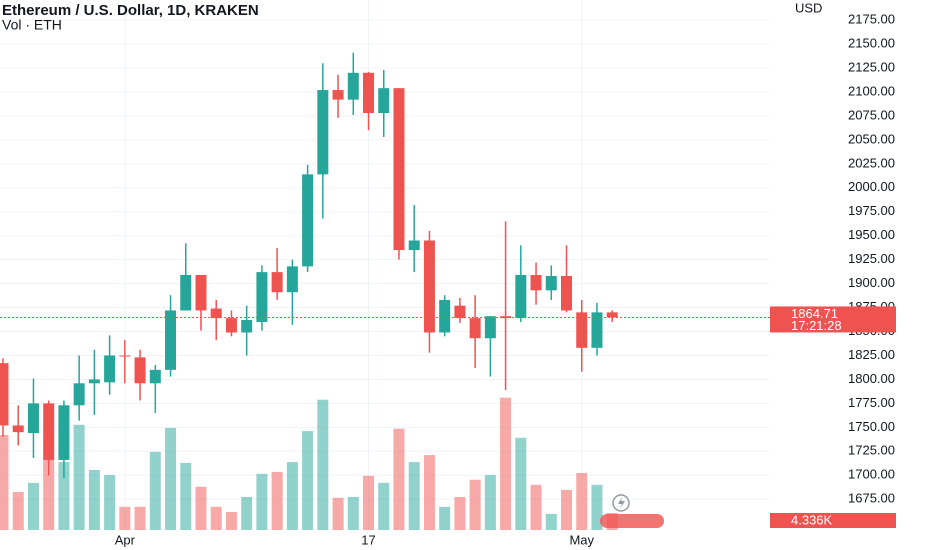  What do you see at coordinates (871, 402) in the screenshot?
I see `y-tick-label: 1775.00` at bounding box center [871, 402].